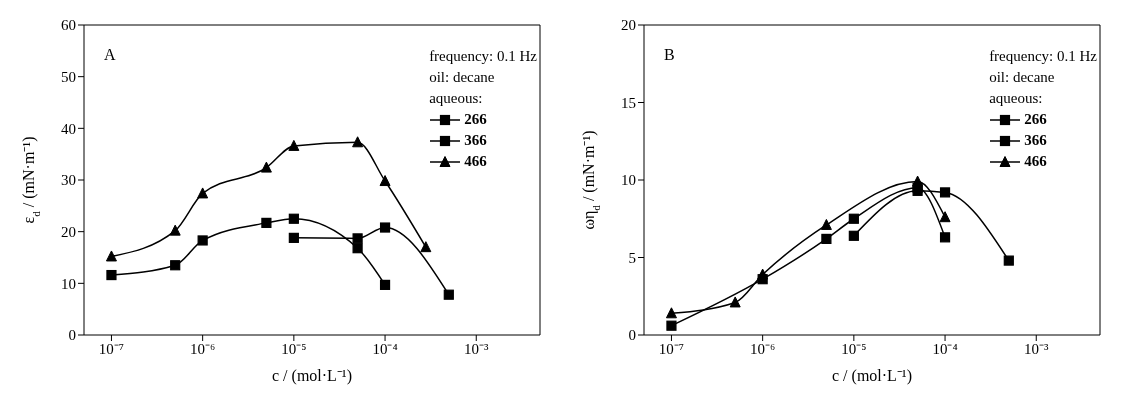 The height and width of the screenshot is (406, 1131). Describe the element at coordinates (68, 128) in the screenshot. I see `y-tick-label: 40` at that location.